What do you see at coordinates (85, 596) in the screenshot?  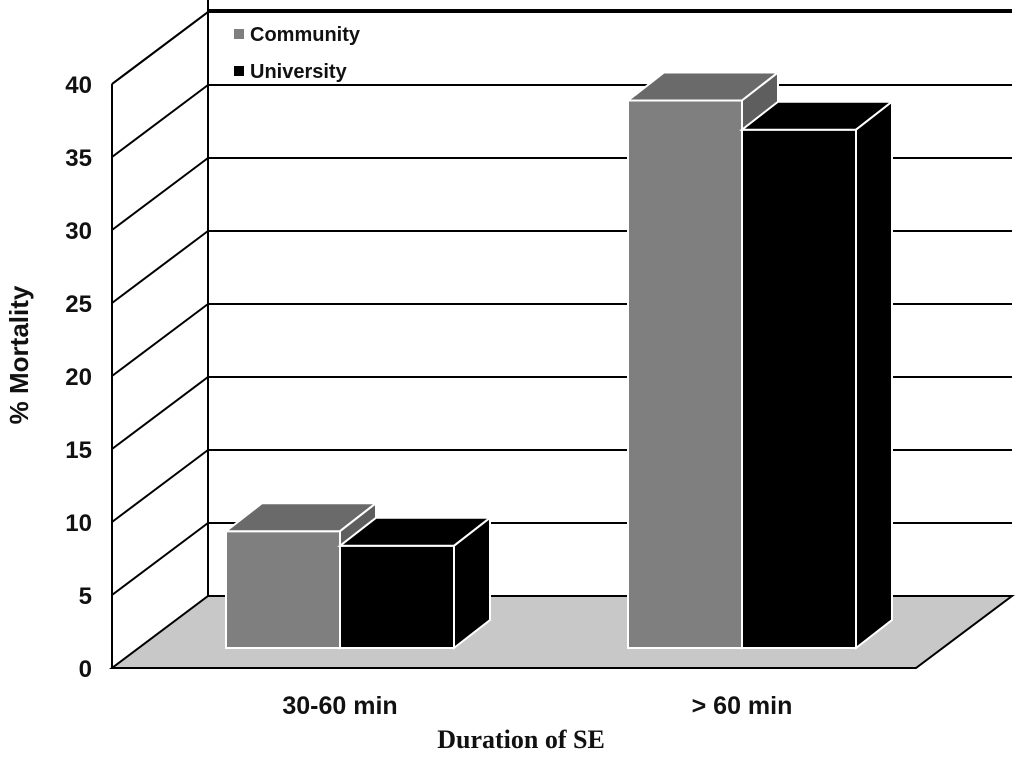 I see `y-tick-label: 5` at bounding box center [85, 596].